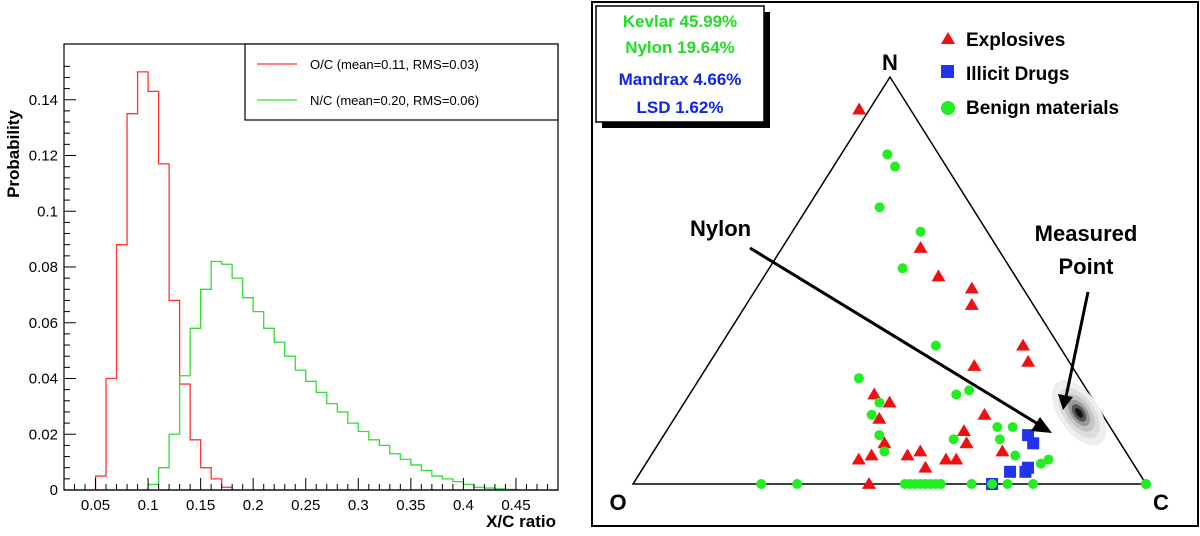 This screenshot has height=536, width=1200. I want to click on arrow-nylon-head, so click(1041, 425).